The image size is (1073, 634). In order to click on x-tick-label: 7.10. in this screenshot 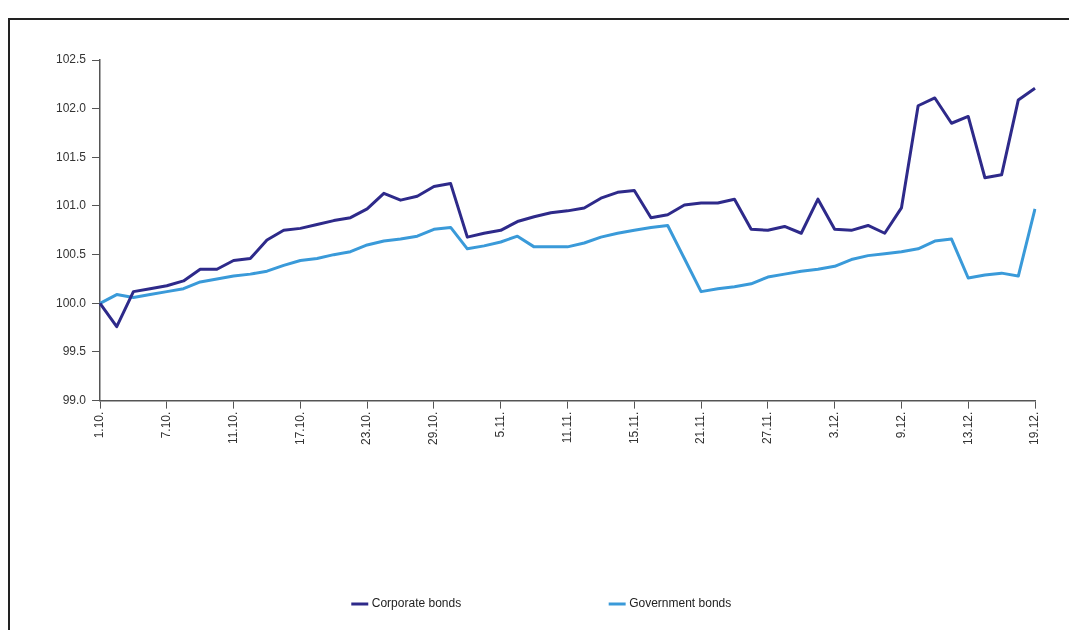, I will do `click(166, 425)`.